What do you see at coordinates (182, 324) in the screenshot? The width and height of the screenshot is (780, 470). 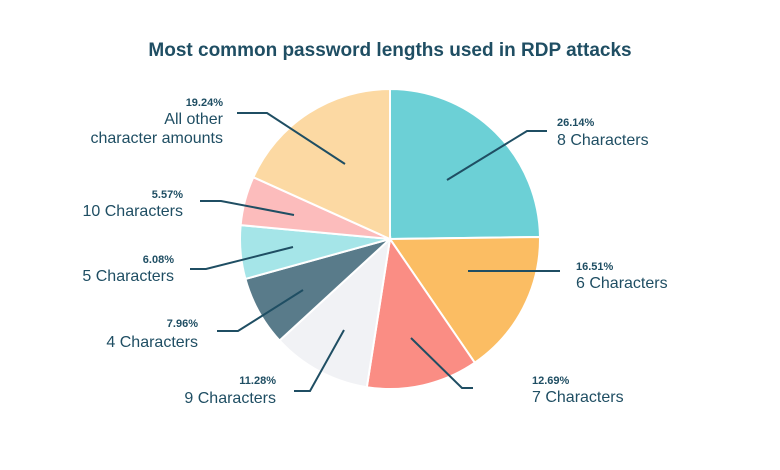 I see `slice-percent-label: 7.96%` at bounding box center [182, 324].